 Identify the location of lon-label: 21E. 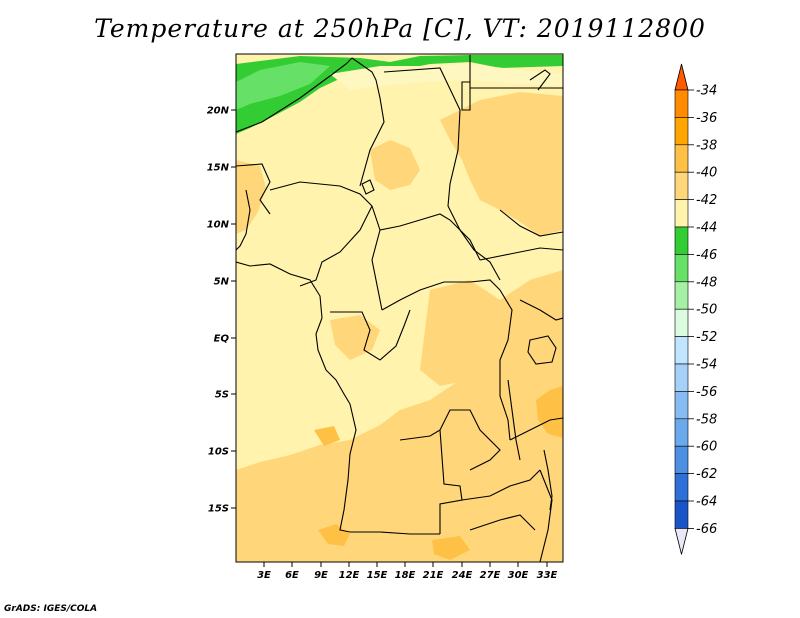
(433, 575).